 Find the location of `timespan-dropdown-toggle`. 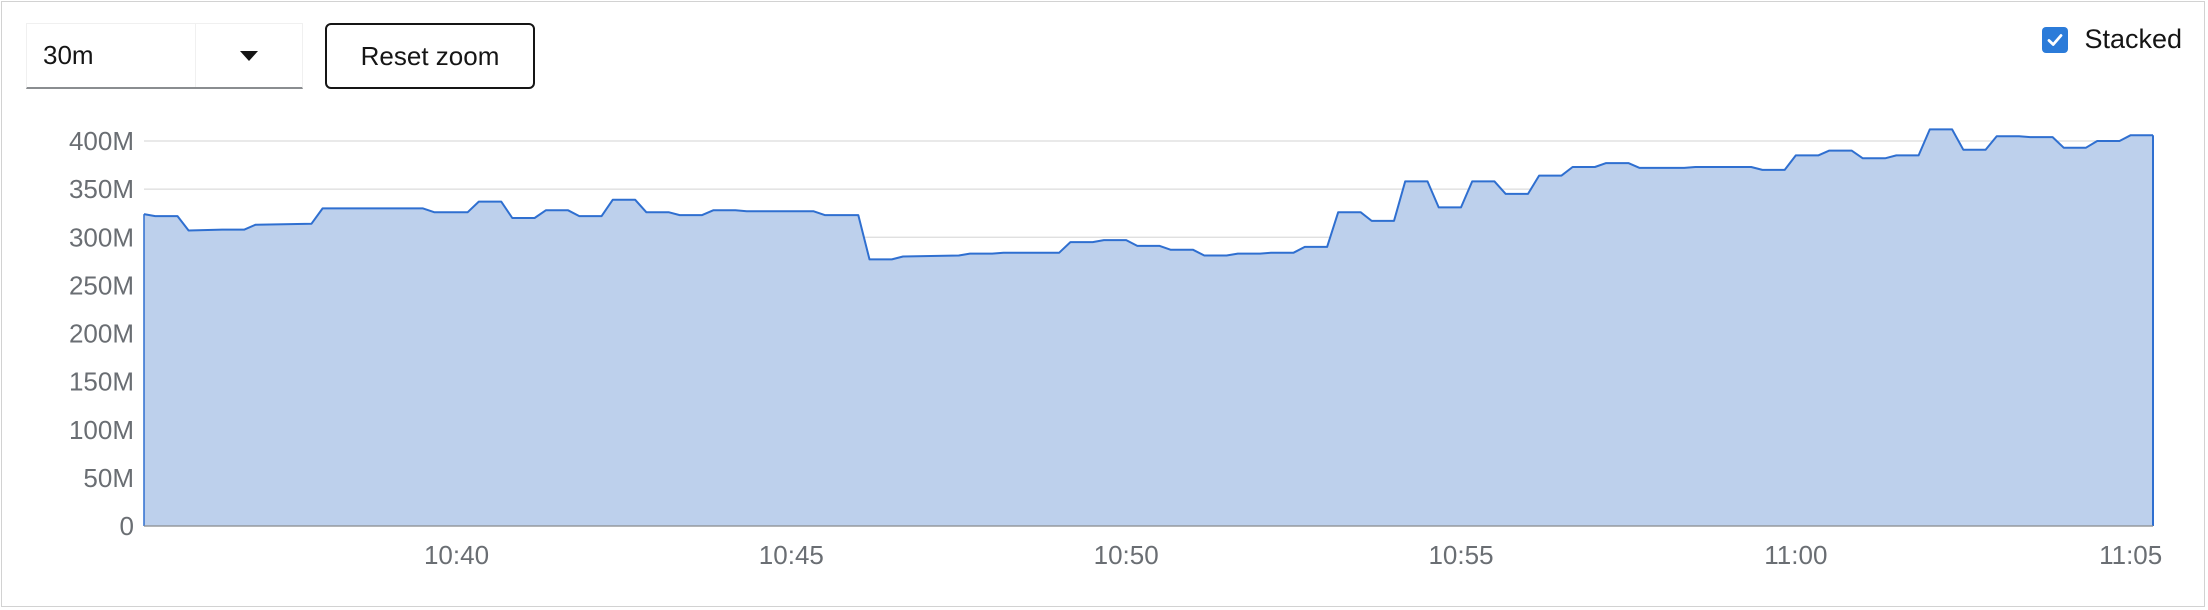

timespan-dropdown-toggle is located at coordinates (249, 55).